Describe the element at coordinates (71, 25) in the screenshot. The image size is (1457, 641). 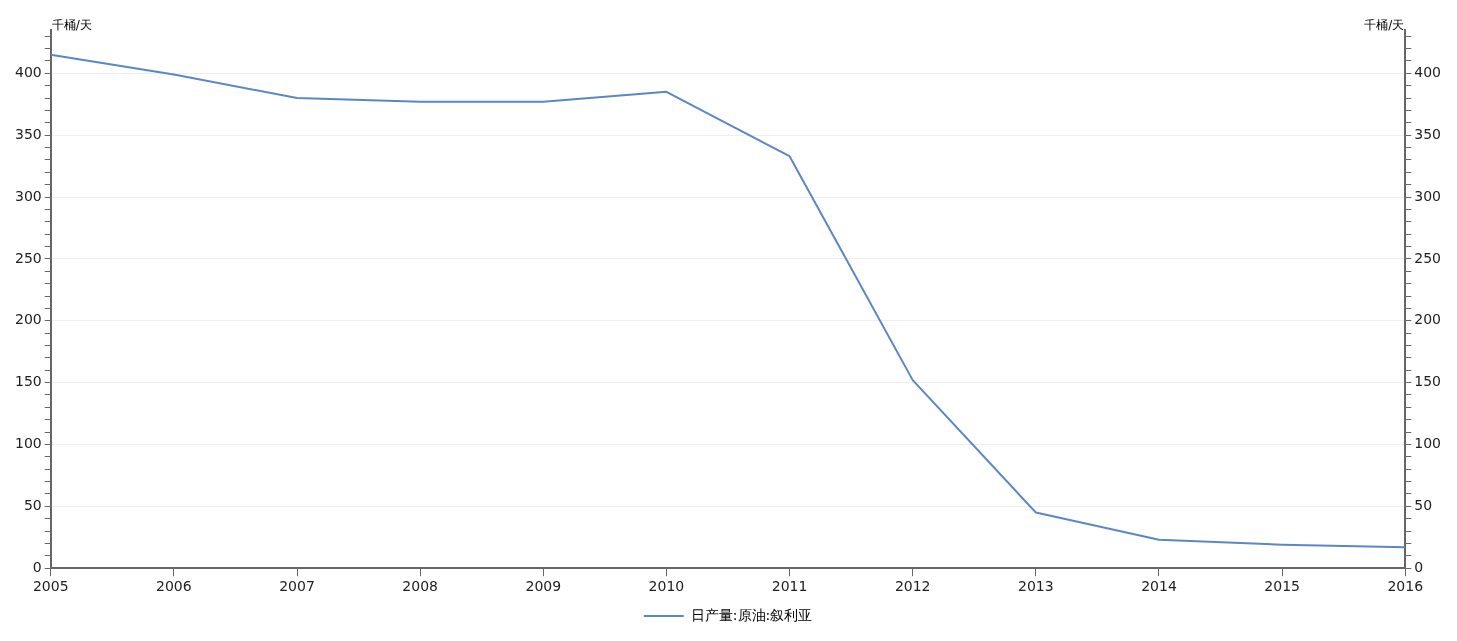
I see `y-axis-title: 千桶/天` at that location.